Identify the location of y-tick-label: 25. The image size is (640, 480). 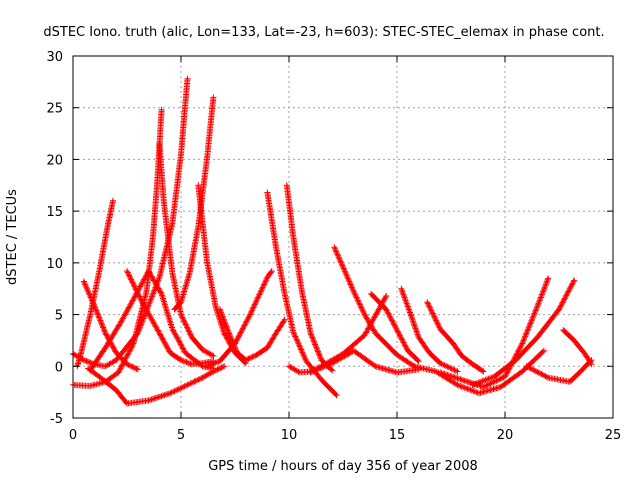
(54, 109).